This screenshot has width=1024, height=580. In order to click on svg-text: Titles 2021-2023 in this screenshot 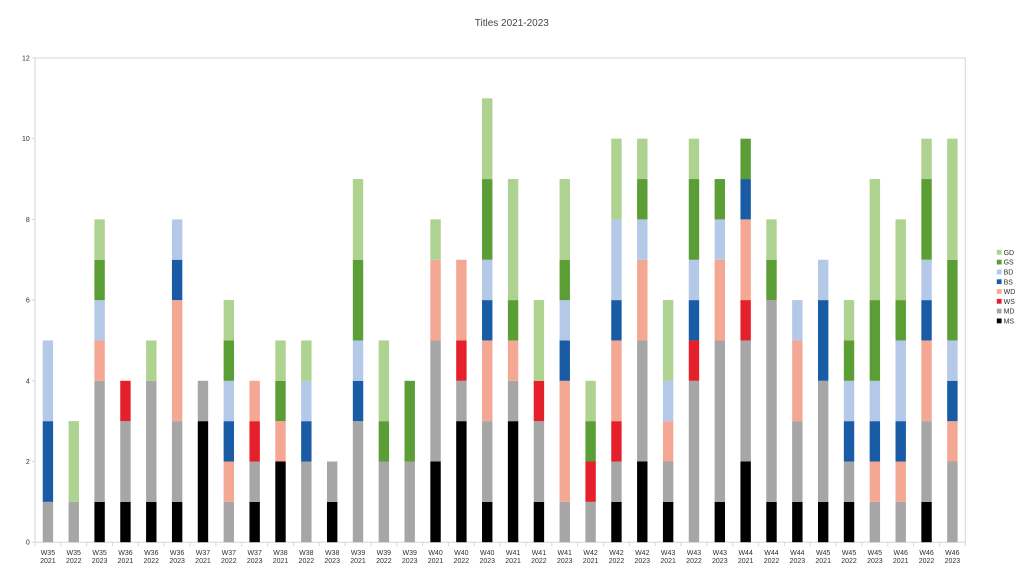, I will do `click(512, 23)`.